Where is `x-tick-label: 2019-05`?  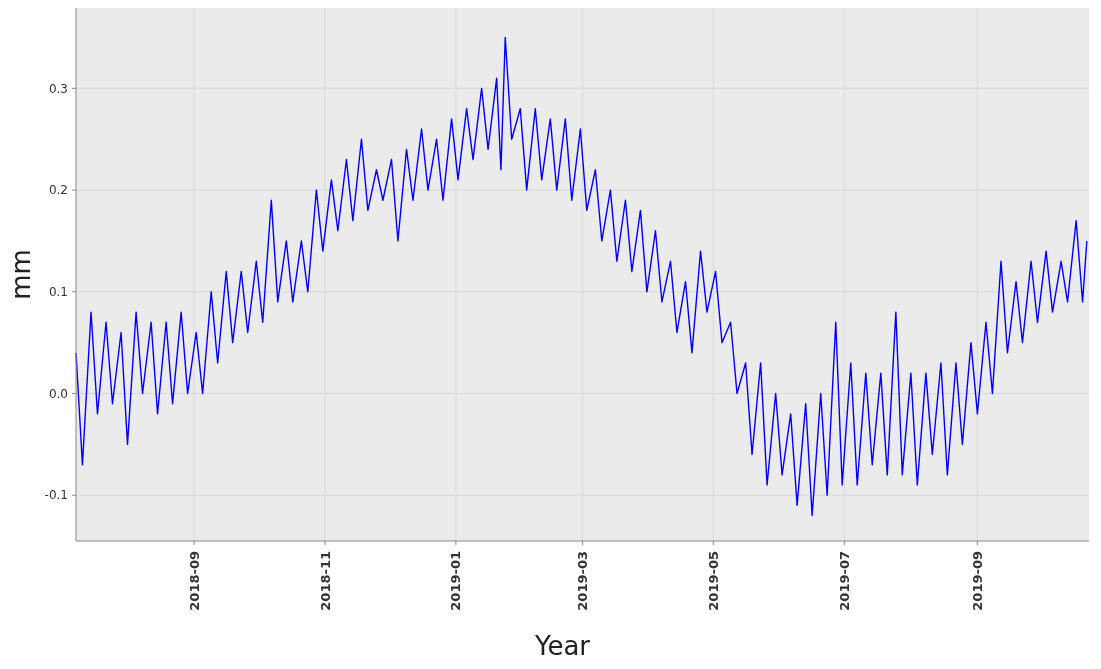
x-tick-label: 2019-05 is located at coordinates (713, 581).